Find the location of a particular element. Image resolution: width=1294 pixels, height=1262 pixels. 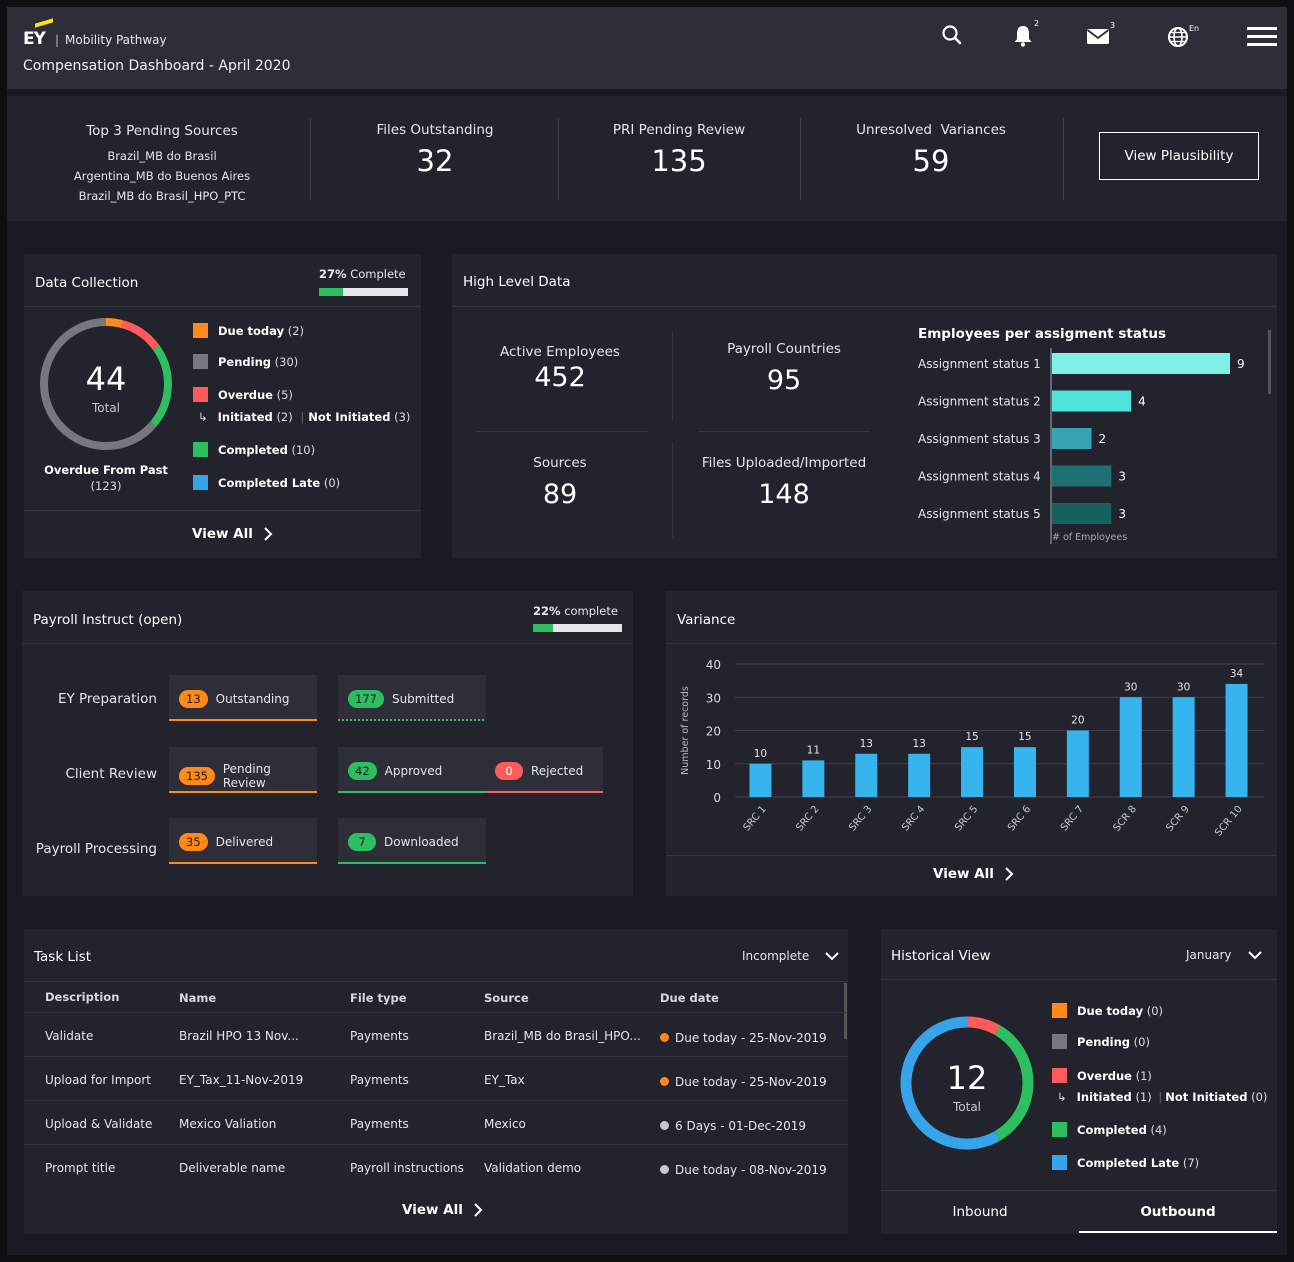

historical-donut is located at coordinates (967, 1083).